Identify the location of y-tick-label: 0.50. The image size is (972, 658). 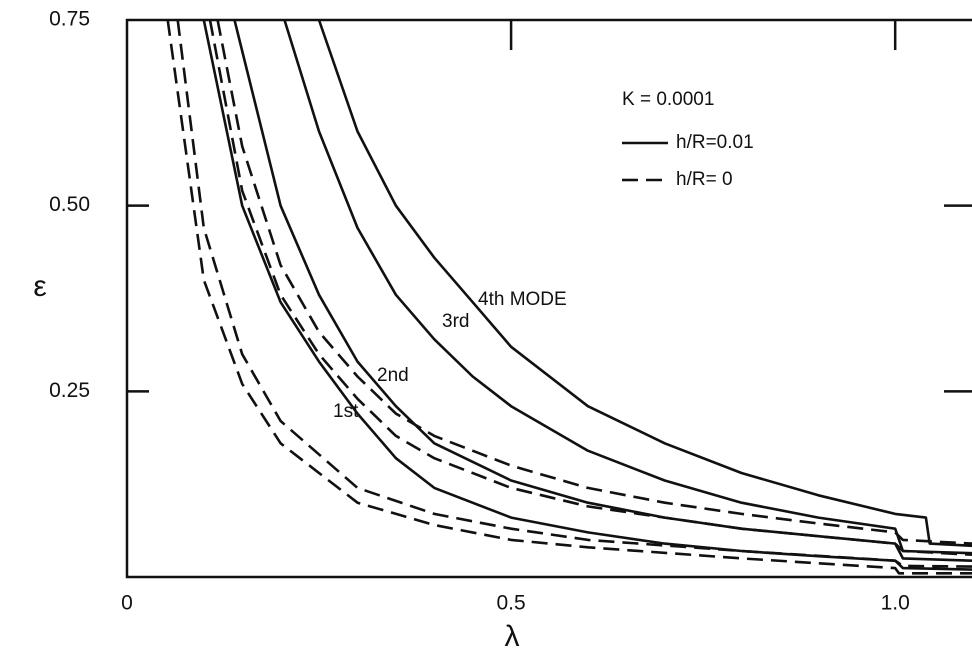
(69, 204).